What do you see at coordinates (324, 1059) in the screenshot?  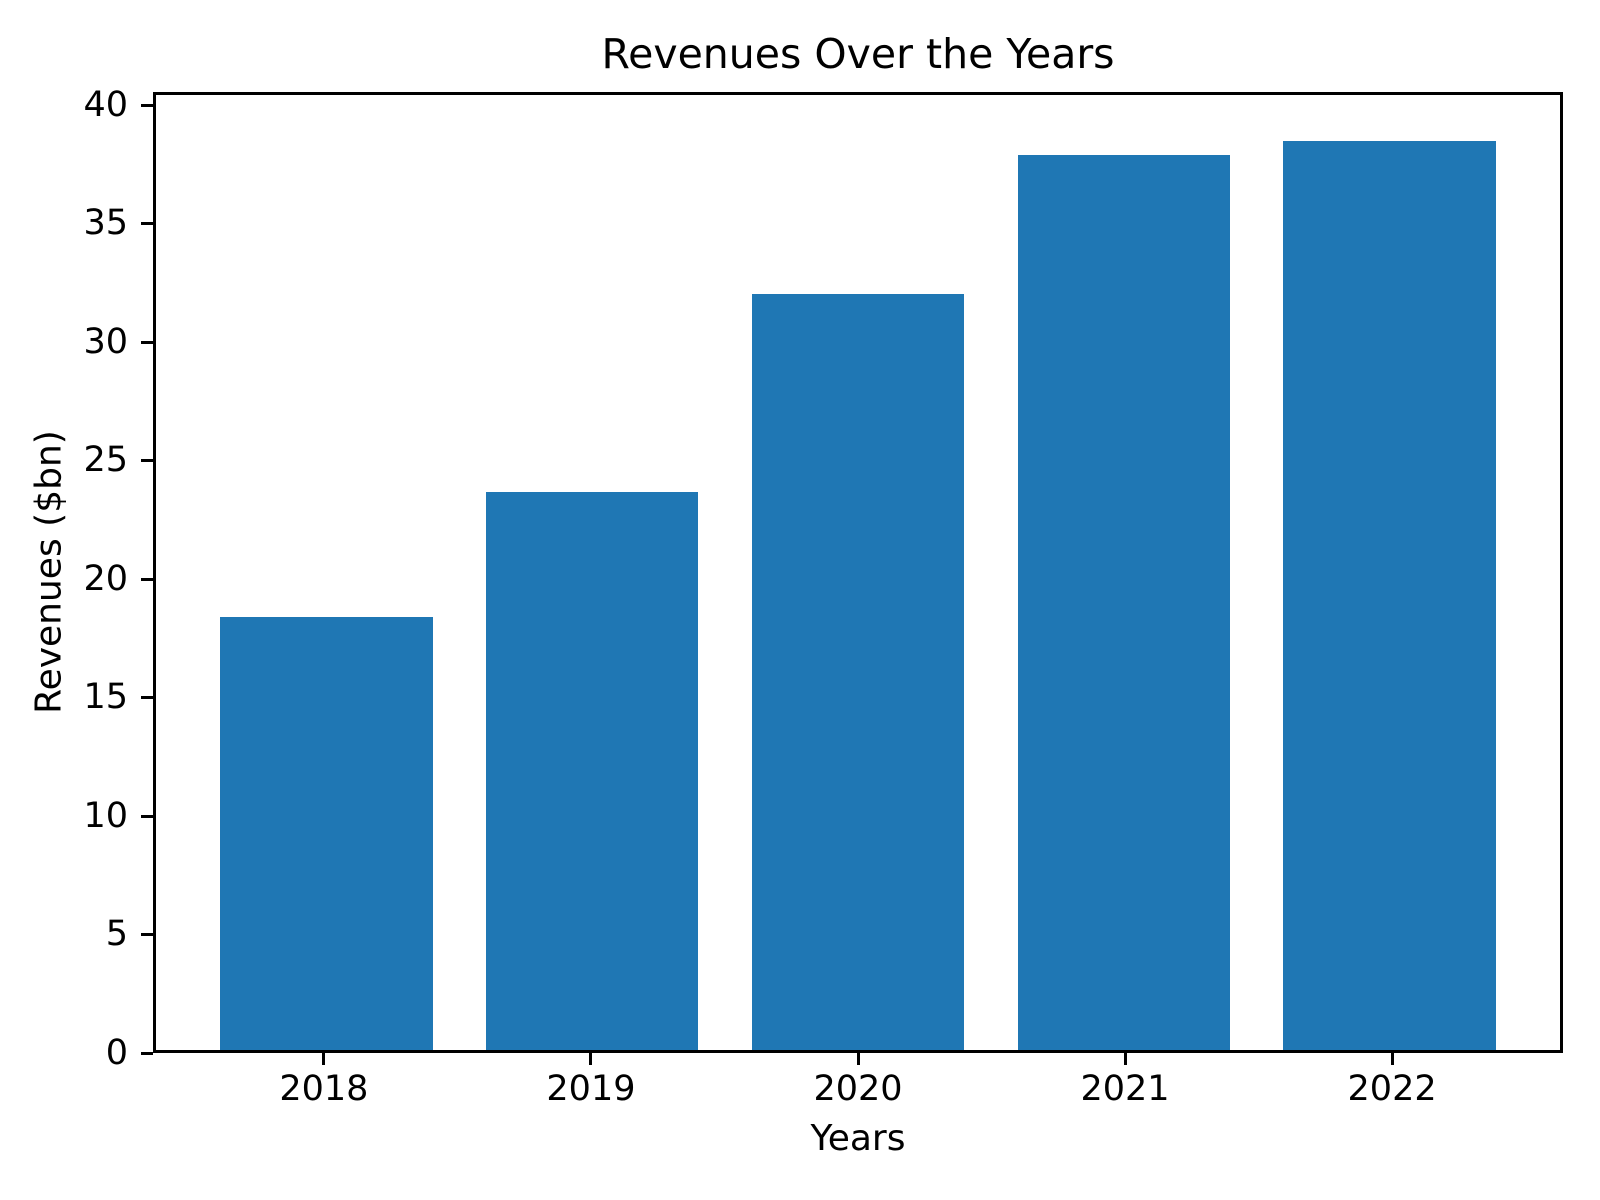 I see `x-tick-mark-2018` at bounding box center [324, 1059].